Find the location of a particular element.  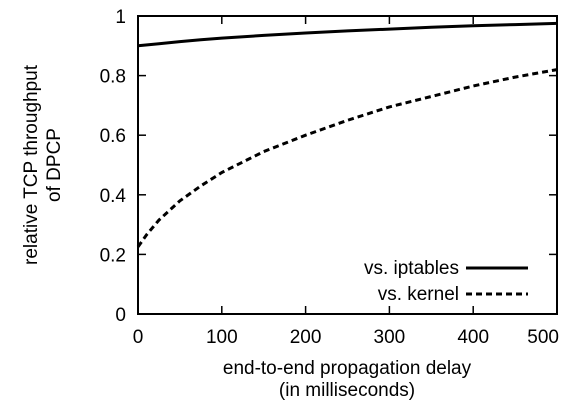

y-axis-label: relative TCP throughput of DPCP is located at coordinates (43, 164).